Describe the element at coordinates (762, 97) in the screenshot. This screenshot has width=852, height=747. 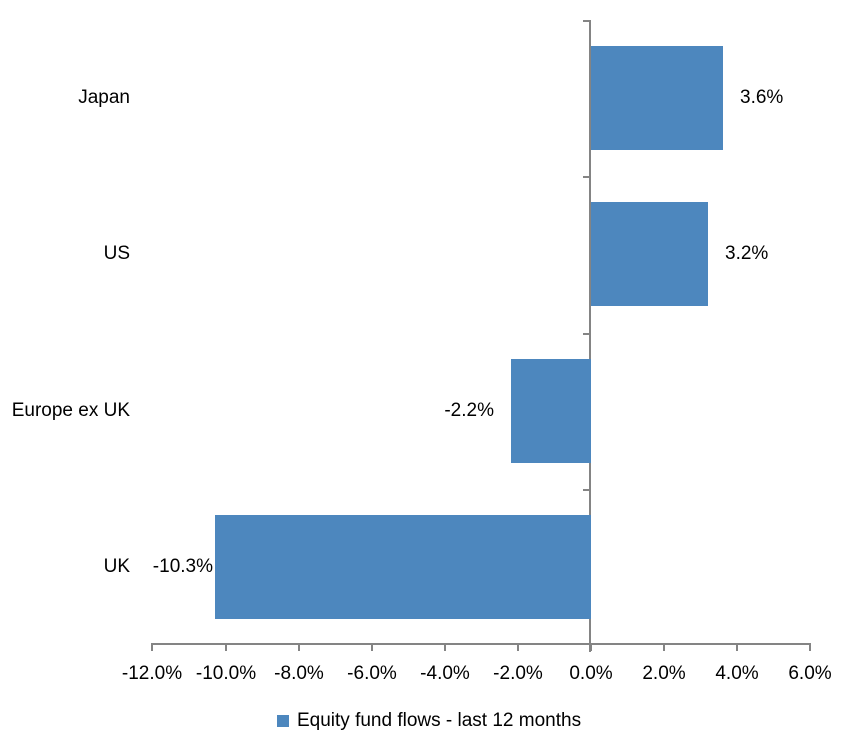
I see `value-label-japan: 3.6%` at that location.